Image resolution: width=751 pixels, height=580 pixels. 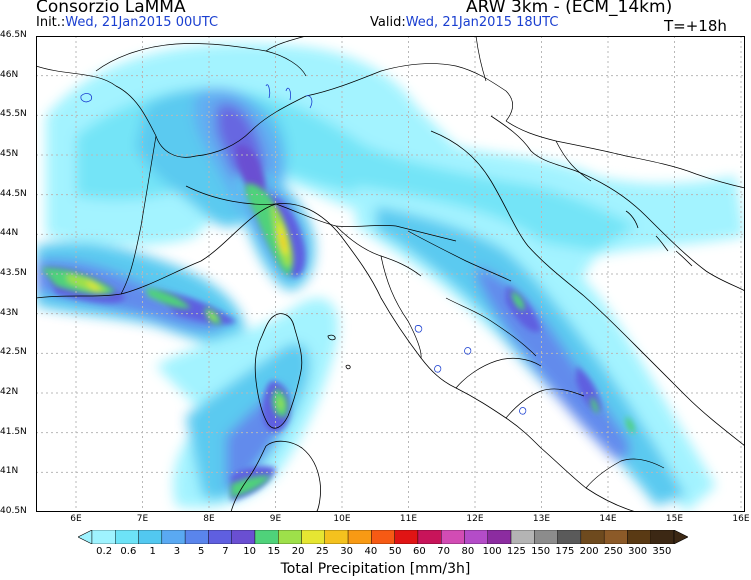 What do you see at coordinates (76, 519) in the screenshot?
I see `lon-label: 6E` at bounding box center [76, 519].